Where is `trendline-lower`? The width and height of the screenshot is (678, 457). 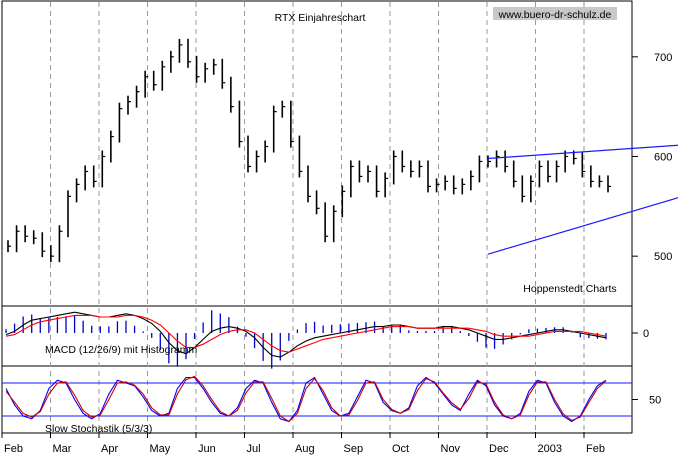 trendline-lower is located at coordinates (582, 226).